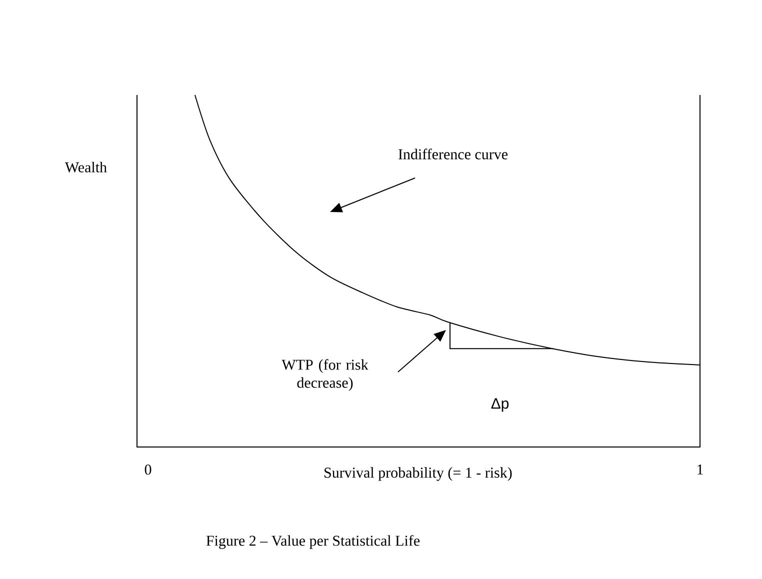  I want to click on x-axis-title: Survival probability (= 1 - risk), so click(418, 474).